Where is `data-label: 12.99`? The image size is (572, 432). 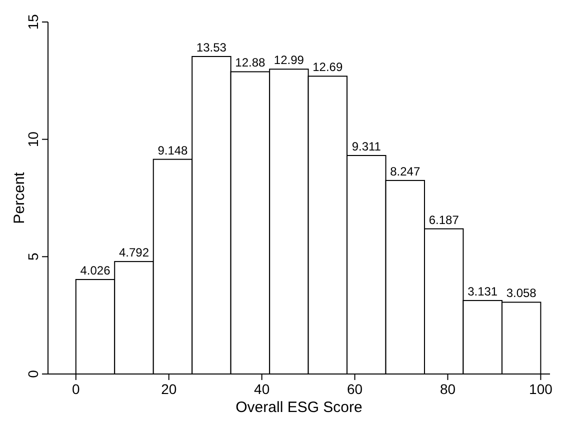
data-label: 12.99 is located at coordinates (289, 60).